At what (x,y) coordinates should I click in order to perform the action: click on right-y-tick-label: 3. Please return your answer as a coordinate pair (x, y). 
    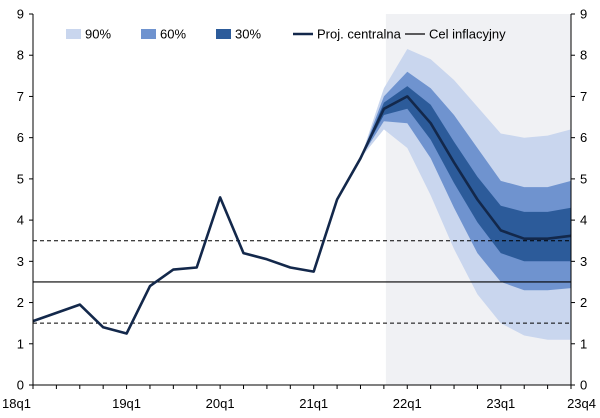
    Looking at the image, I should click on (583, 261).